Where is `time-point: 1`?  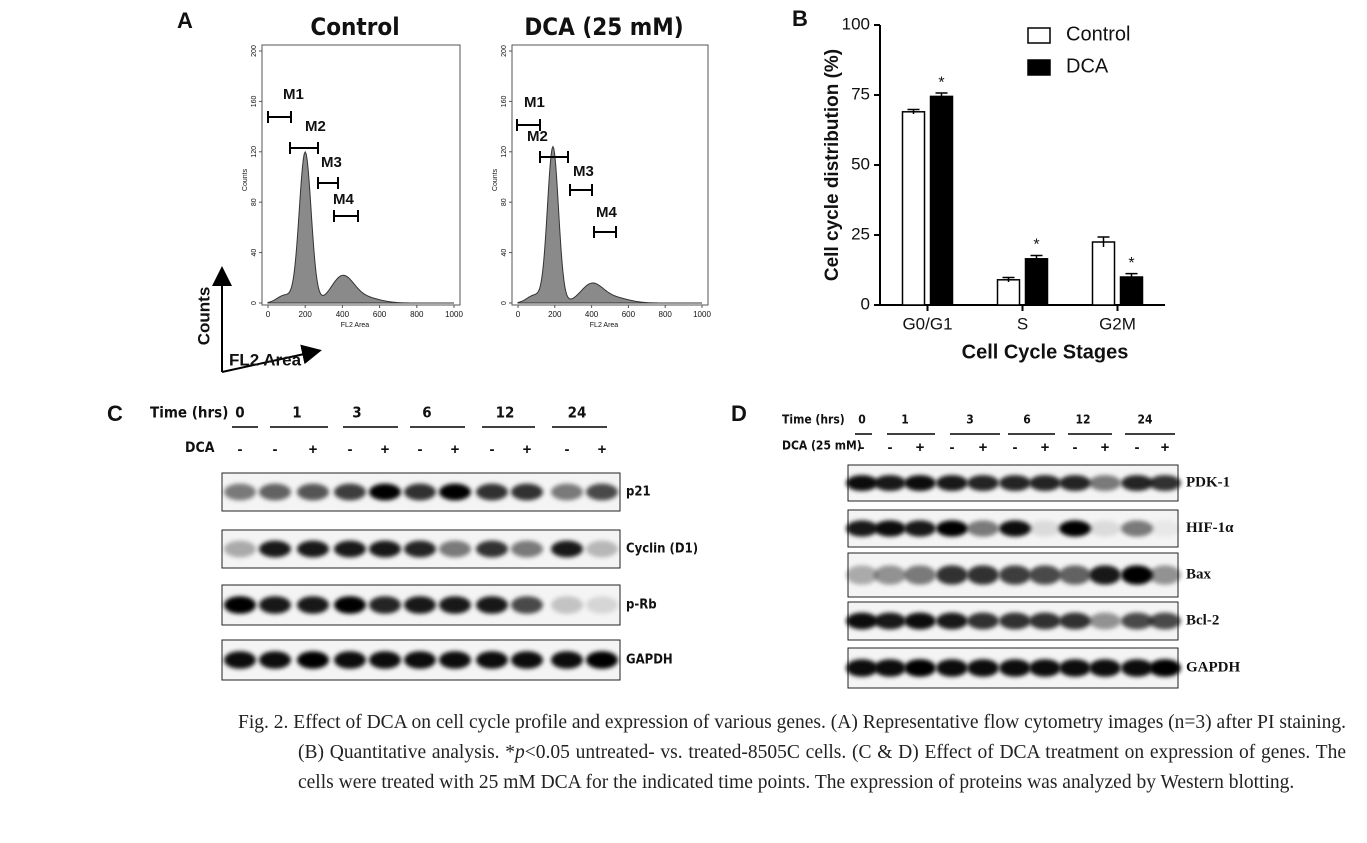
time-point: 1 is located at coordinates (296, 413).